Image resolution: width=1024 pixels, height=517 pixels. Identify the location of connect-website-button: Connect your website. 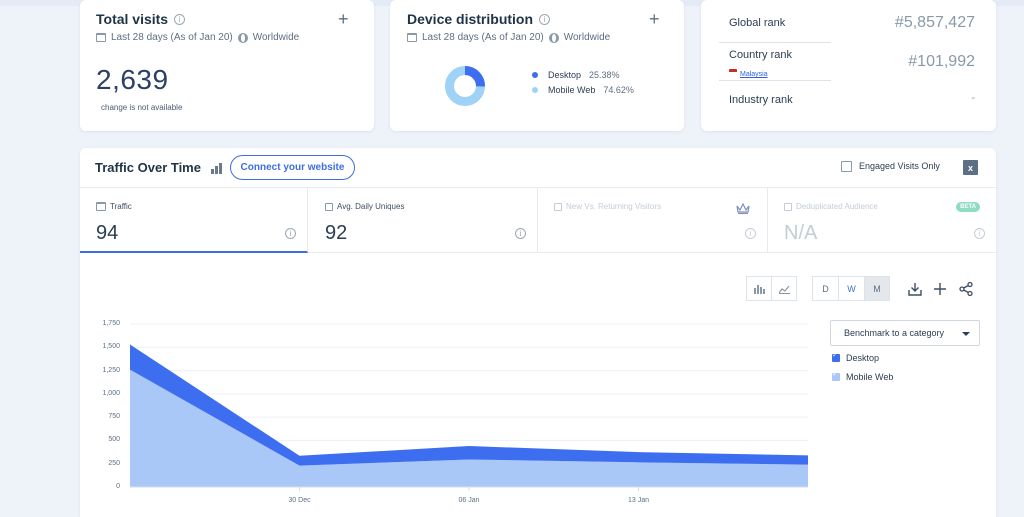
(292, 167).